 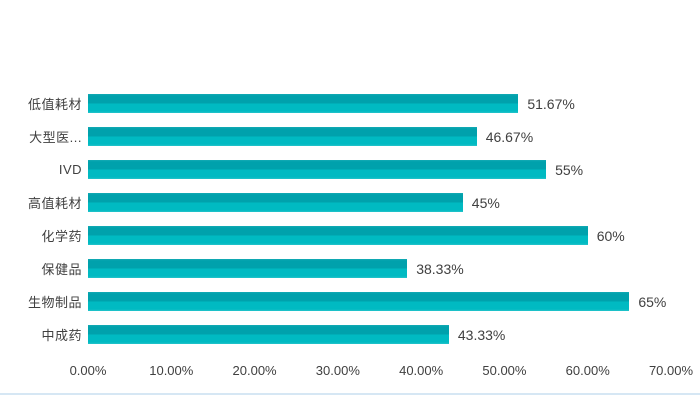 I want to click on x-axis-tick-label: 50.00%, so click(x=504, y=370).